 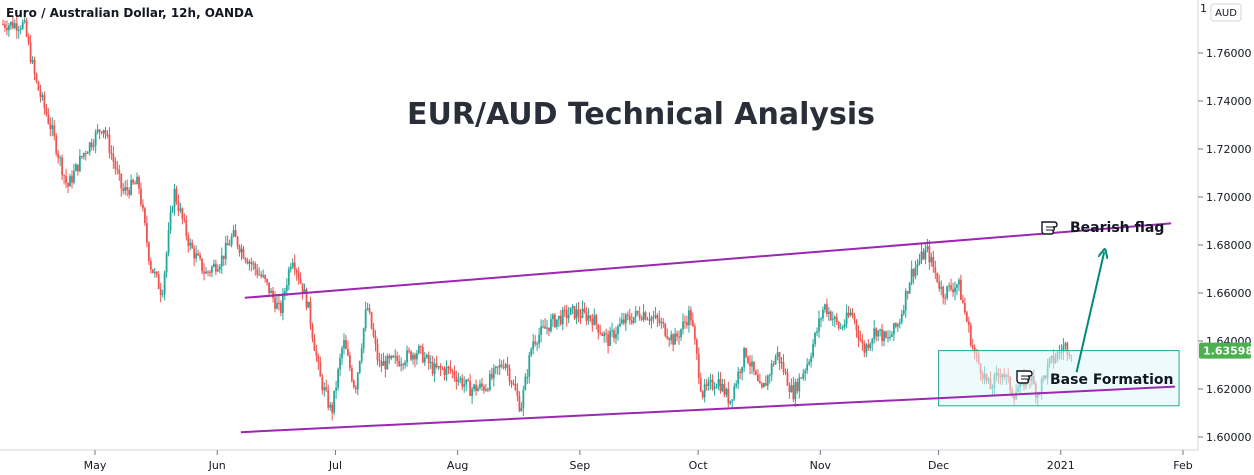 I want to click on price-tick-label: 1.62000, so click(x=1229, y=389).